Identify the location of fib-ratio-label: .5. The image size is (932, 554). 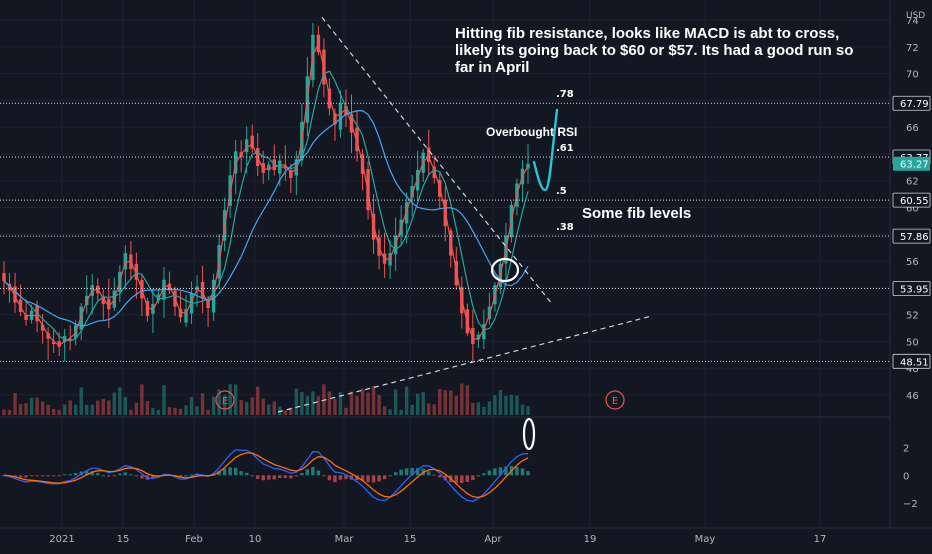
(561, 191).